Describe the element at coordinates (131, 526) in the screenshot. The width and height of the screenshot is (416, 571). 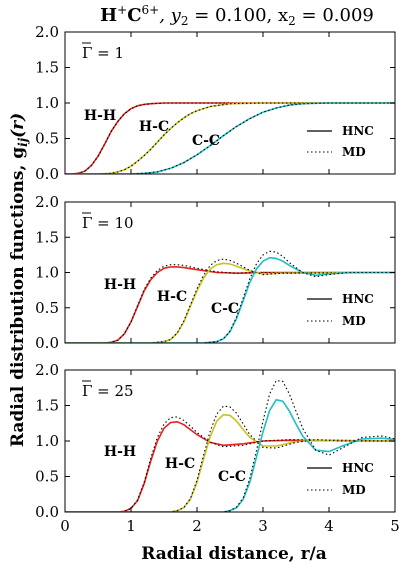
I see `x-tick-label: 1` at that location.